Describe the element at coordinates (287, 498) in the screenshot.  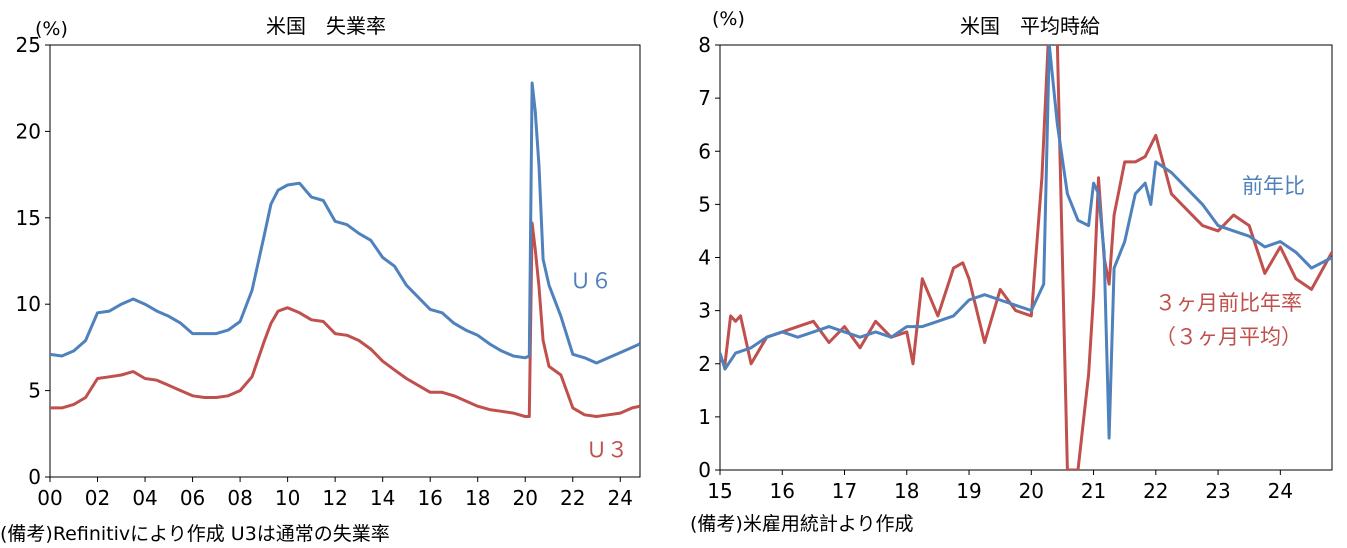
I see `x-tick-label: 10` at that location.